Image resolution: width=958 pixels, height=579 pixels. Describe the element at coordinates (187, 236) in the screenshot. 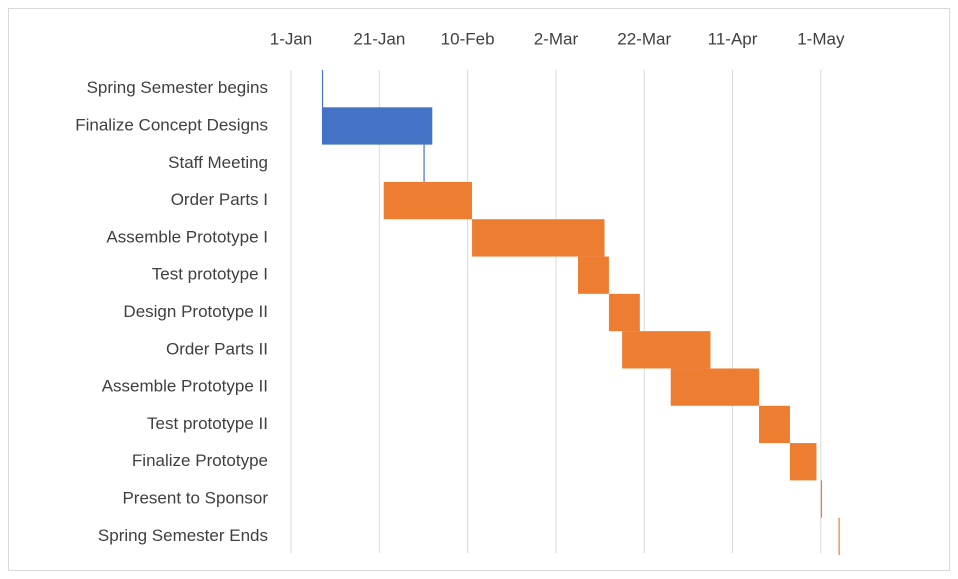

I see `task-label: Assemble Prototype I` at that location.